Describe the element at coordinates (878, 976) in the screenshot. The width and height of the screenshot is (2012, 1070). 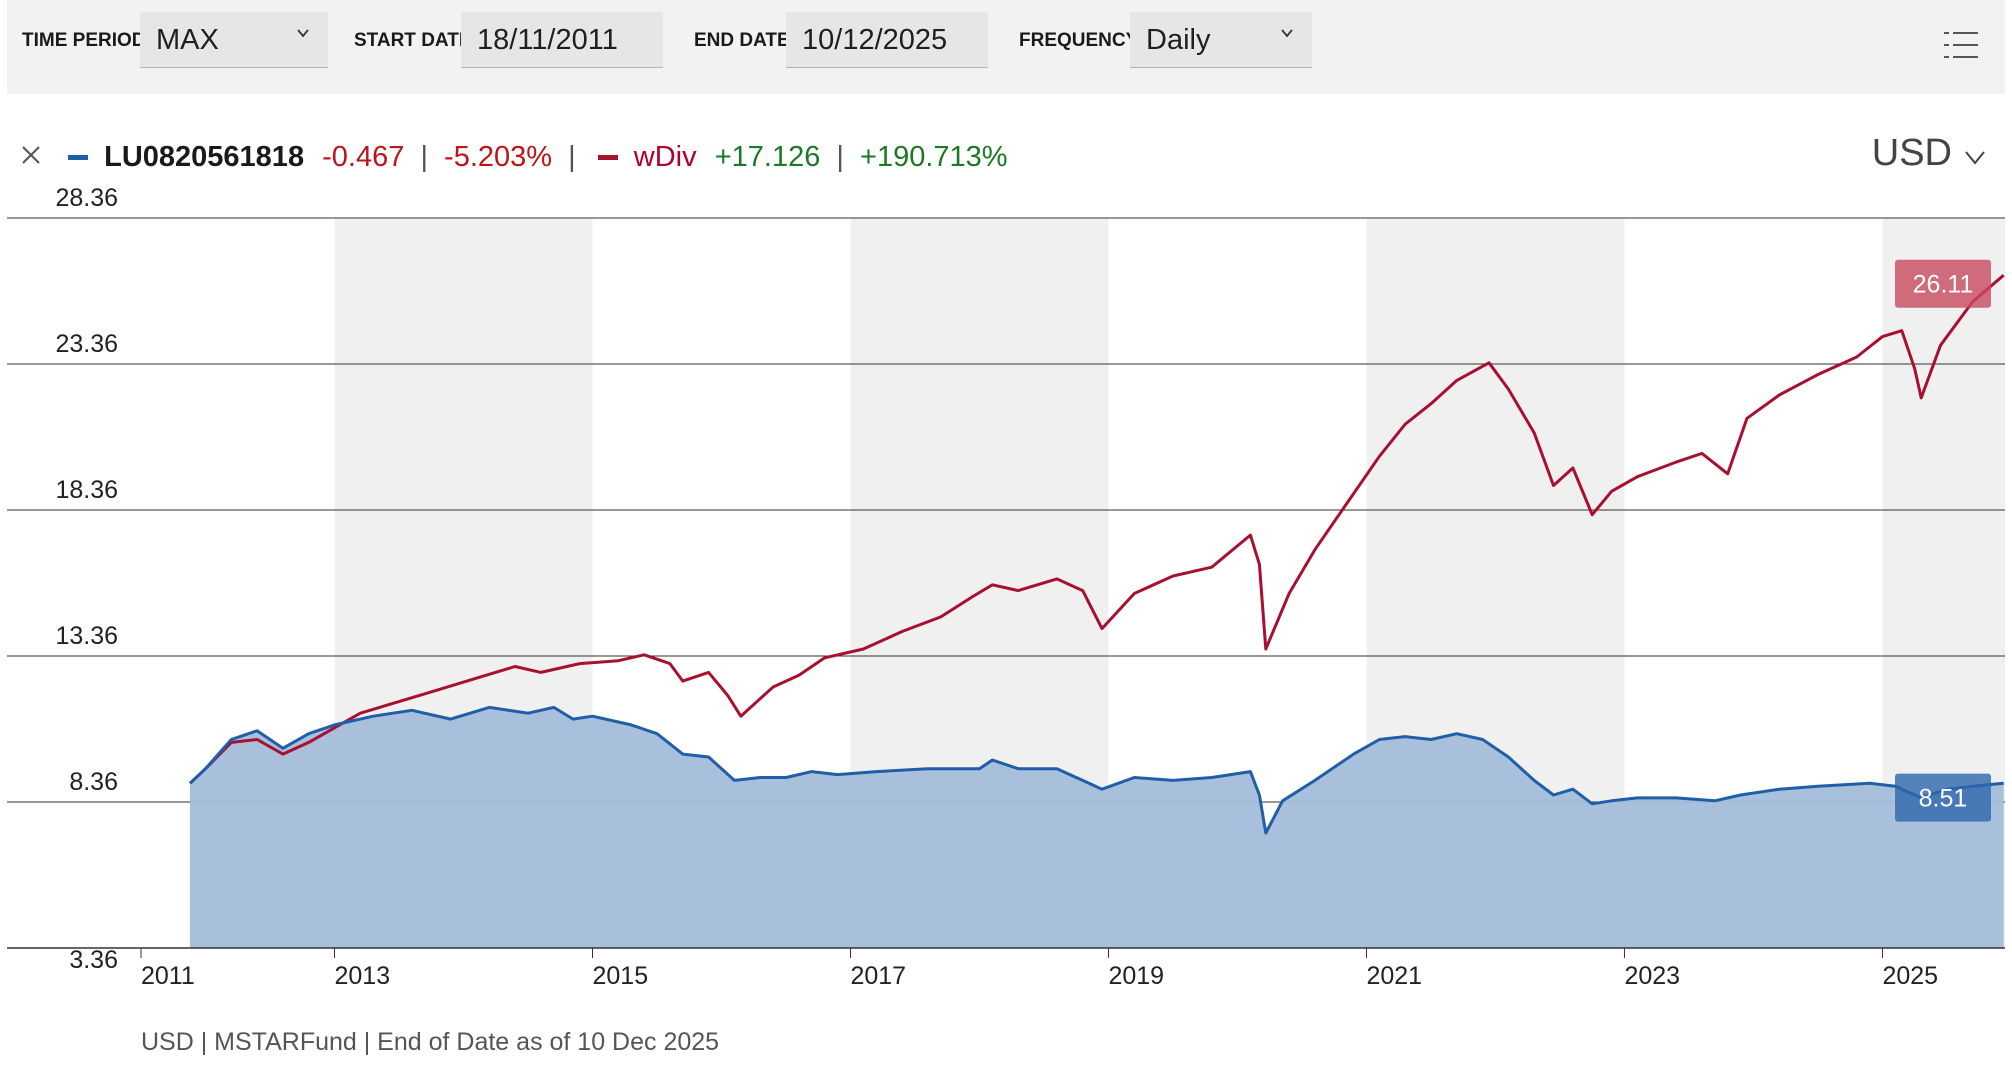
I see `x-tick-label: 2017` at that location.